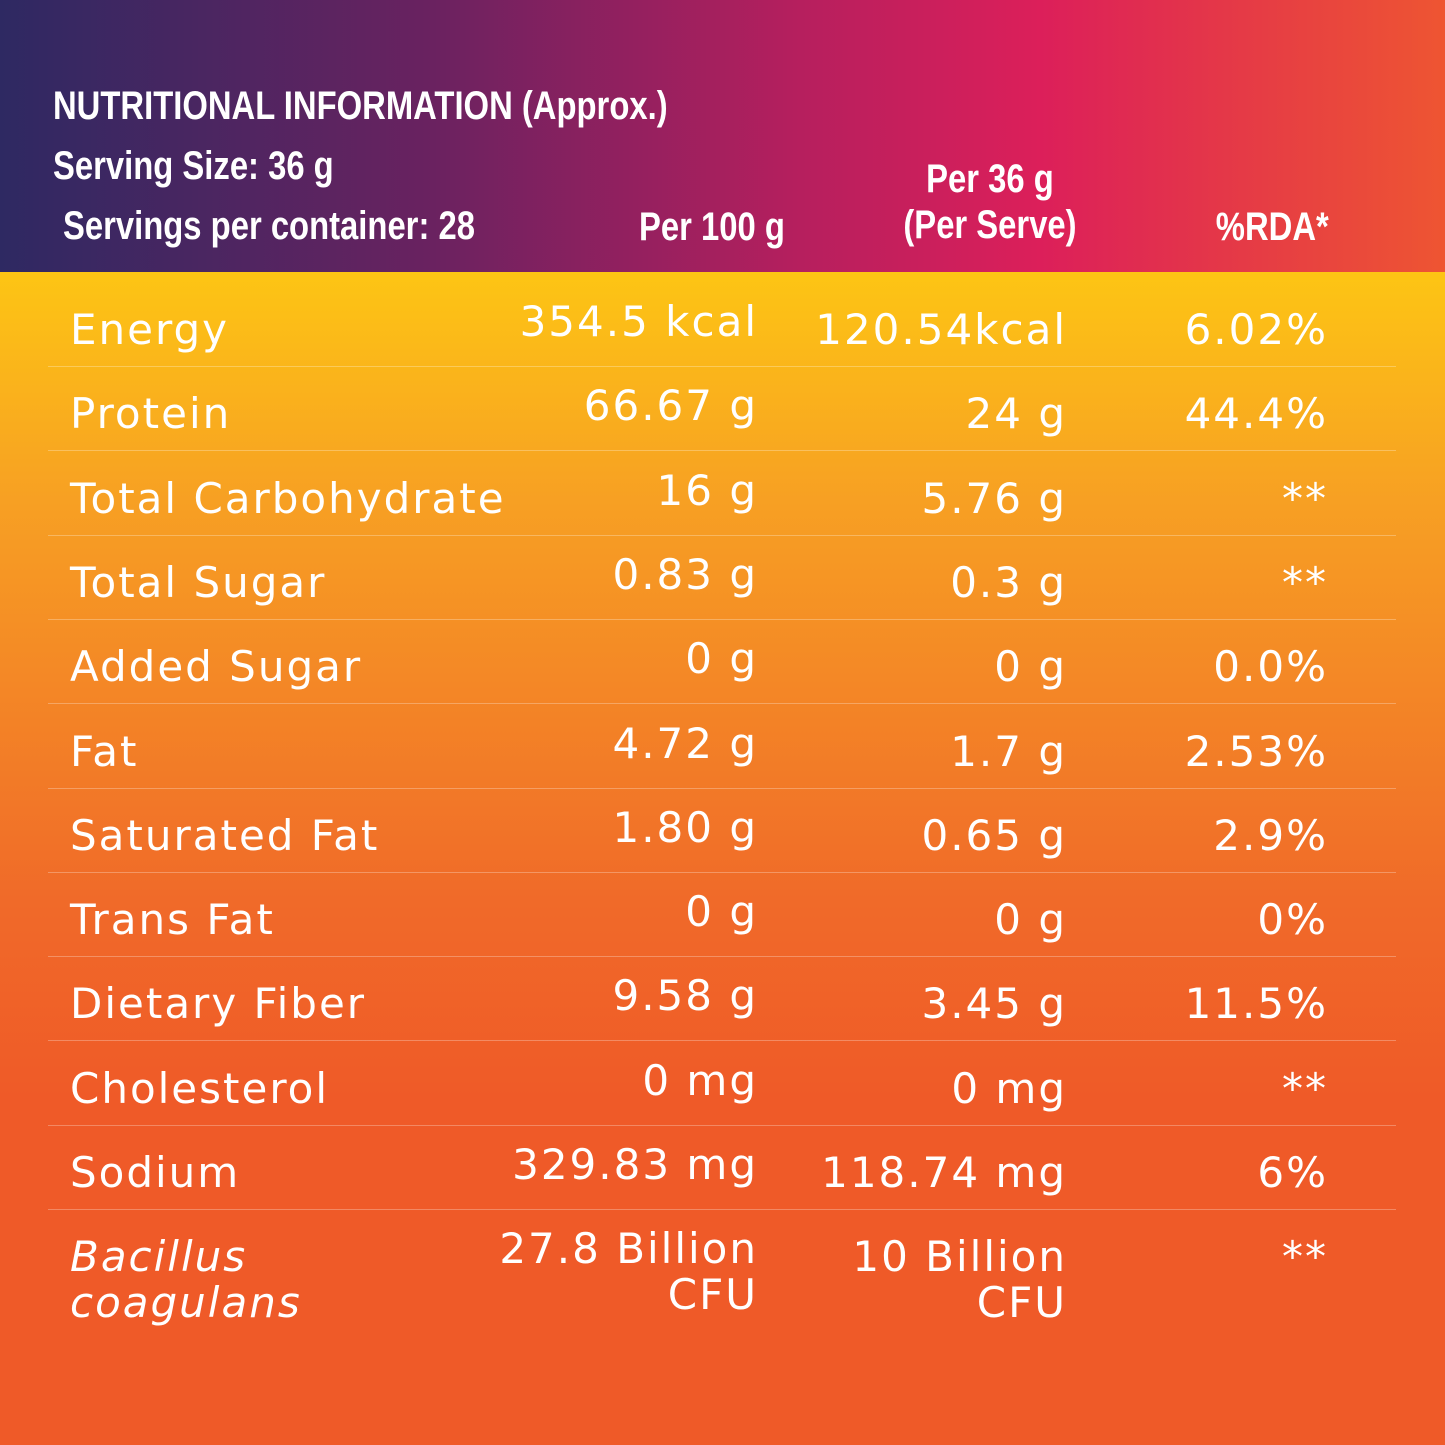  I want to click on nutrient-label: Saturated Fat, so click(225, 835).